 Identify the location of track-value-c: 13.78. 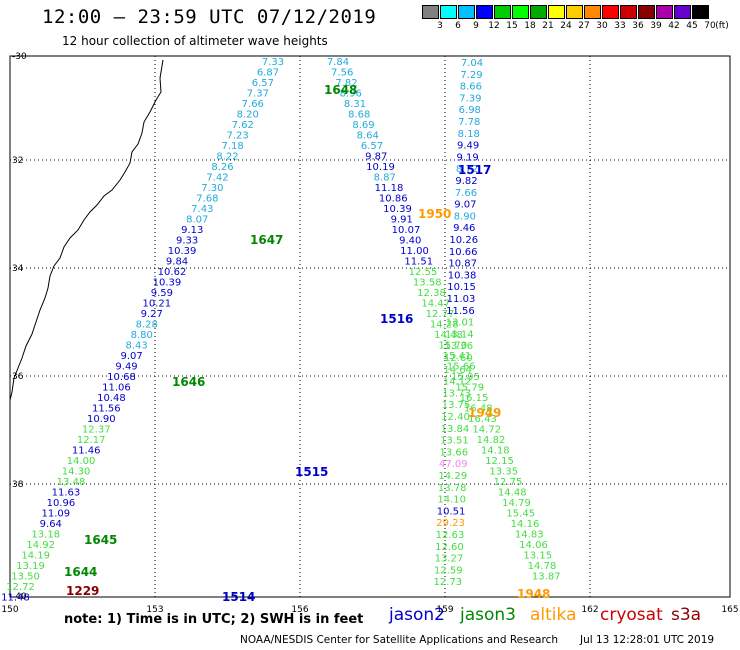
(452, 488).